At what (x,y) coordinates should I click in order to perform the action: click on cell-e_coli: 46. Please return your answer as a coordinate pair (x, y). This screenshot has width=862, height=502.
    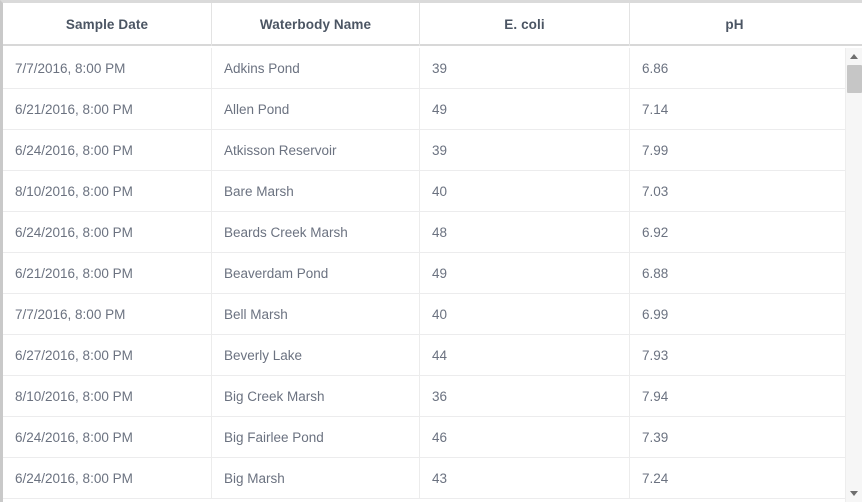
    Looking at the image, I should click on (525, 437).